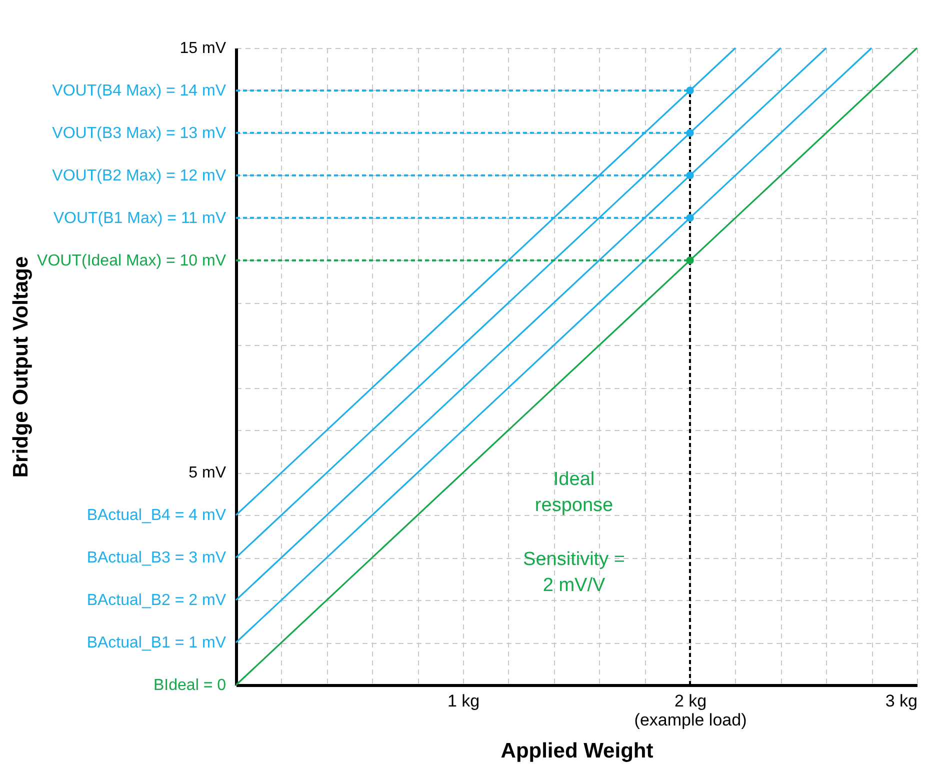 The image size is (948, 780). What do you see at coordinates (156, 558) in the screenshot?
I see `y-tick-label: BActual_B3 = 3 mV` at bounding box center [156, 558].